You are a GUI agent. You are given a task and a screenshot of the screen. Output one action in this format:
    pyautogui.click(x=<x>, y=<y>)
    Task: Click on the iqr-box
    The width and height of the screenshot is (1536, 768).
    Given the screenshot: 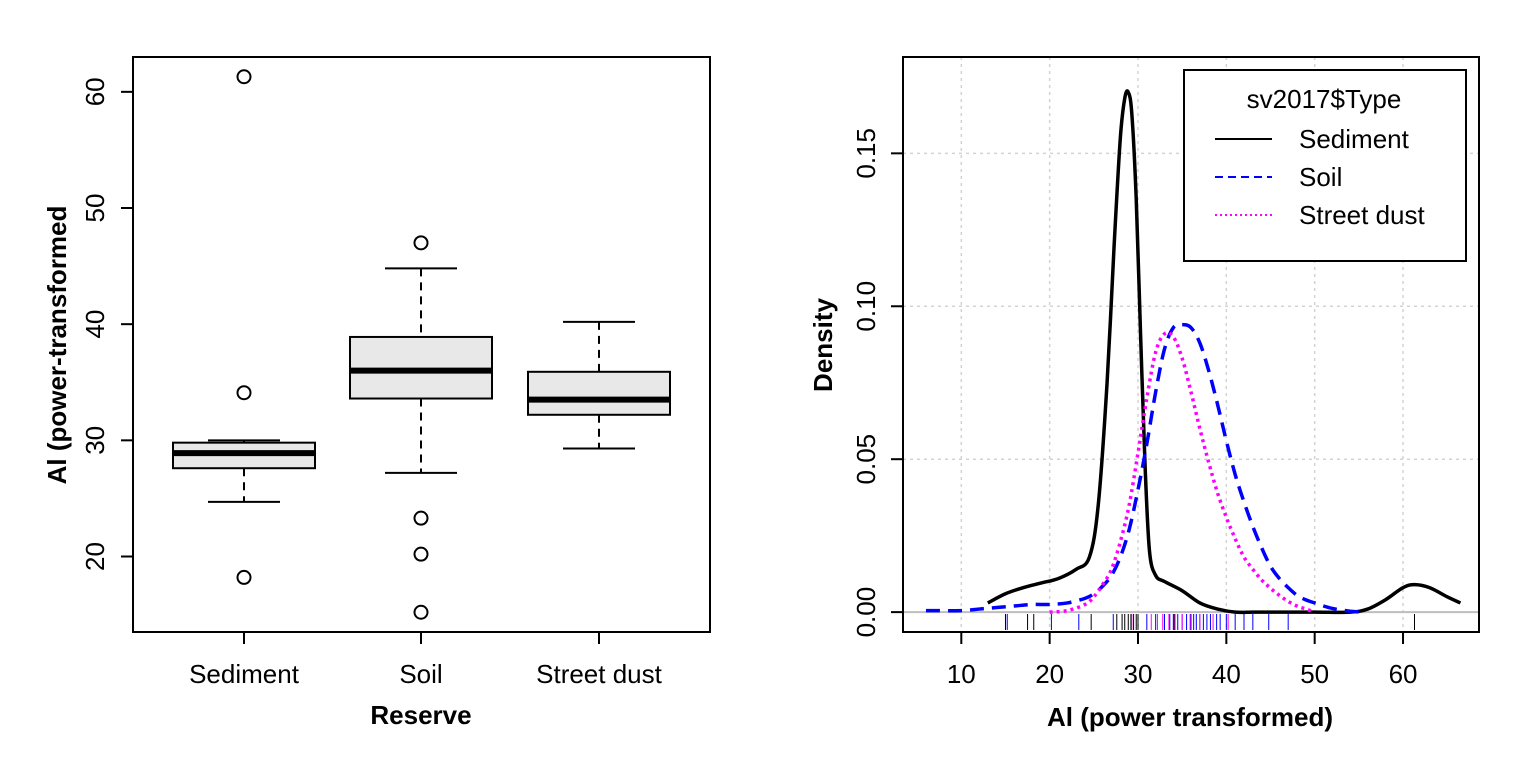 What is the action you would take?
    pyautogui.click(x=599, y=393)
    